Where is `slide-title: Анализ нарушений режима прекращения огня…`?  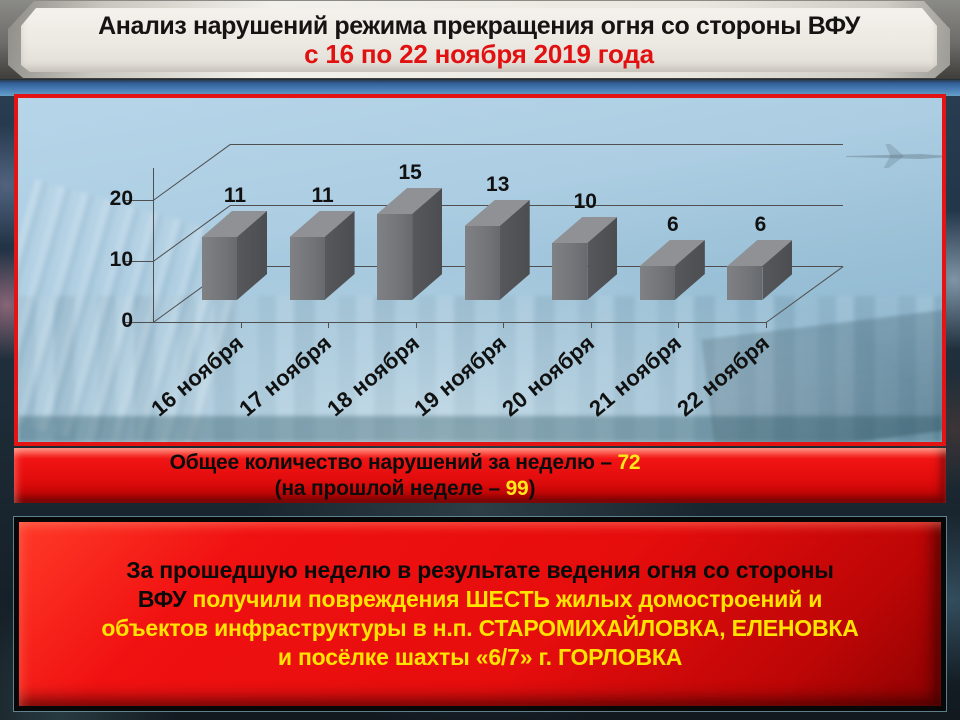
slide-title: Анализ нарушений режима прекращения огня… is located at coordinates (479, 25).